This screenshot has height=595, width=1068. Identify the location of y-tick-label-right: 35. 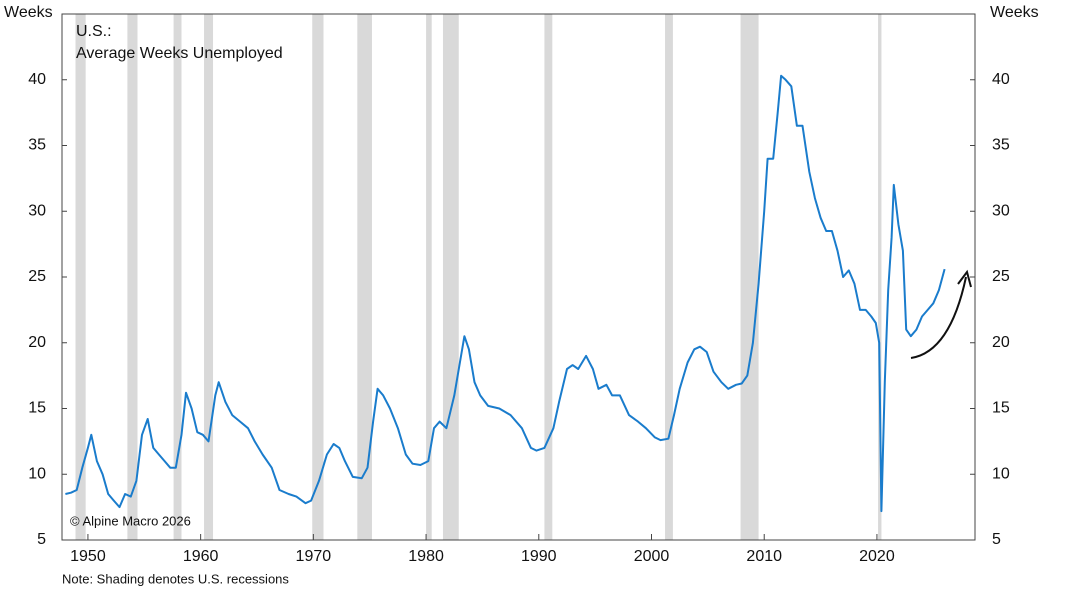
(1001, 145).